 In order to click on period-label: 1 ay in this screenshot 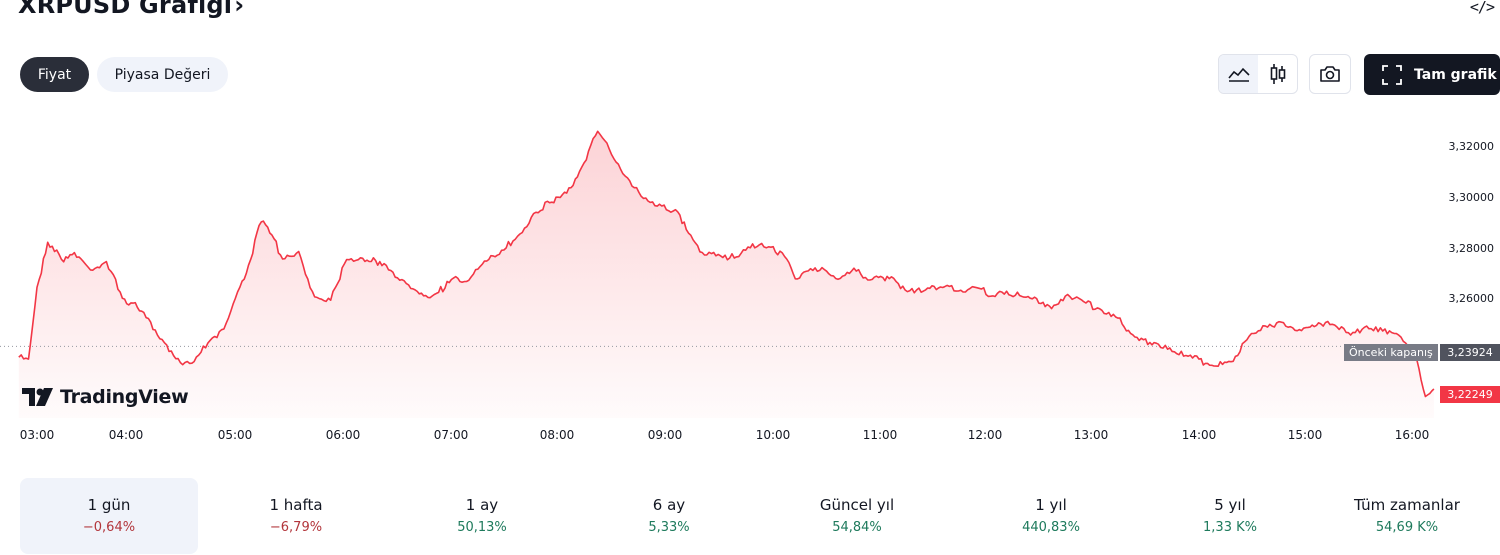, I will do `click(482, 505)`.